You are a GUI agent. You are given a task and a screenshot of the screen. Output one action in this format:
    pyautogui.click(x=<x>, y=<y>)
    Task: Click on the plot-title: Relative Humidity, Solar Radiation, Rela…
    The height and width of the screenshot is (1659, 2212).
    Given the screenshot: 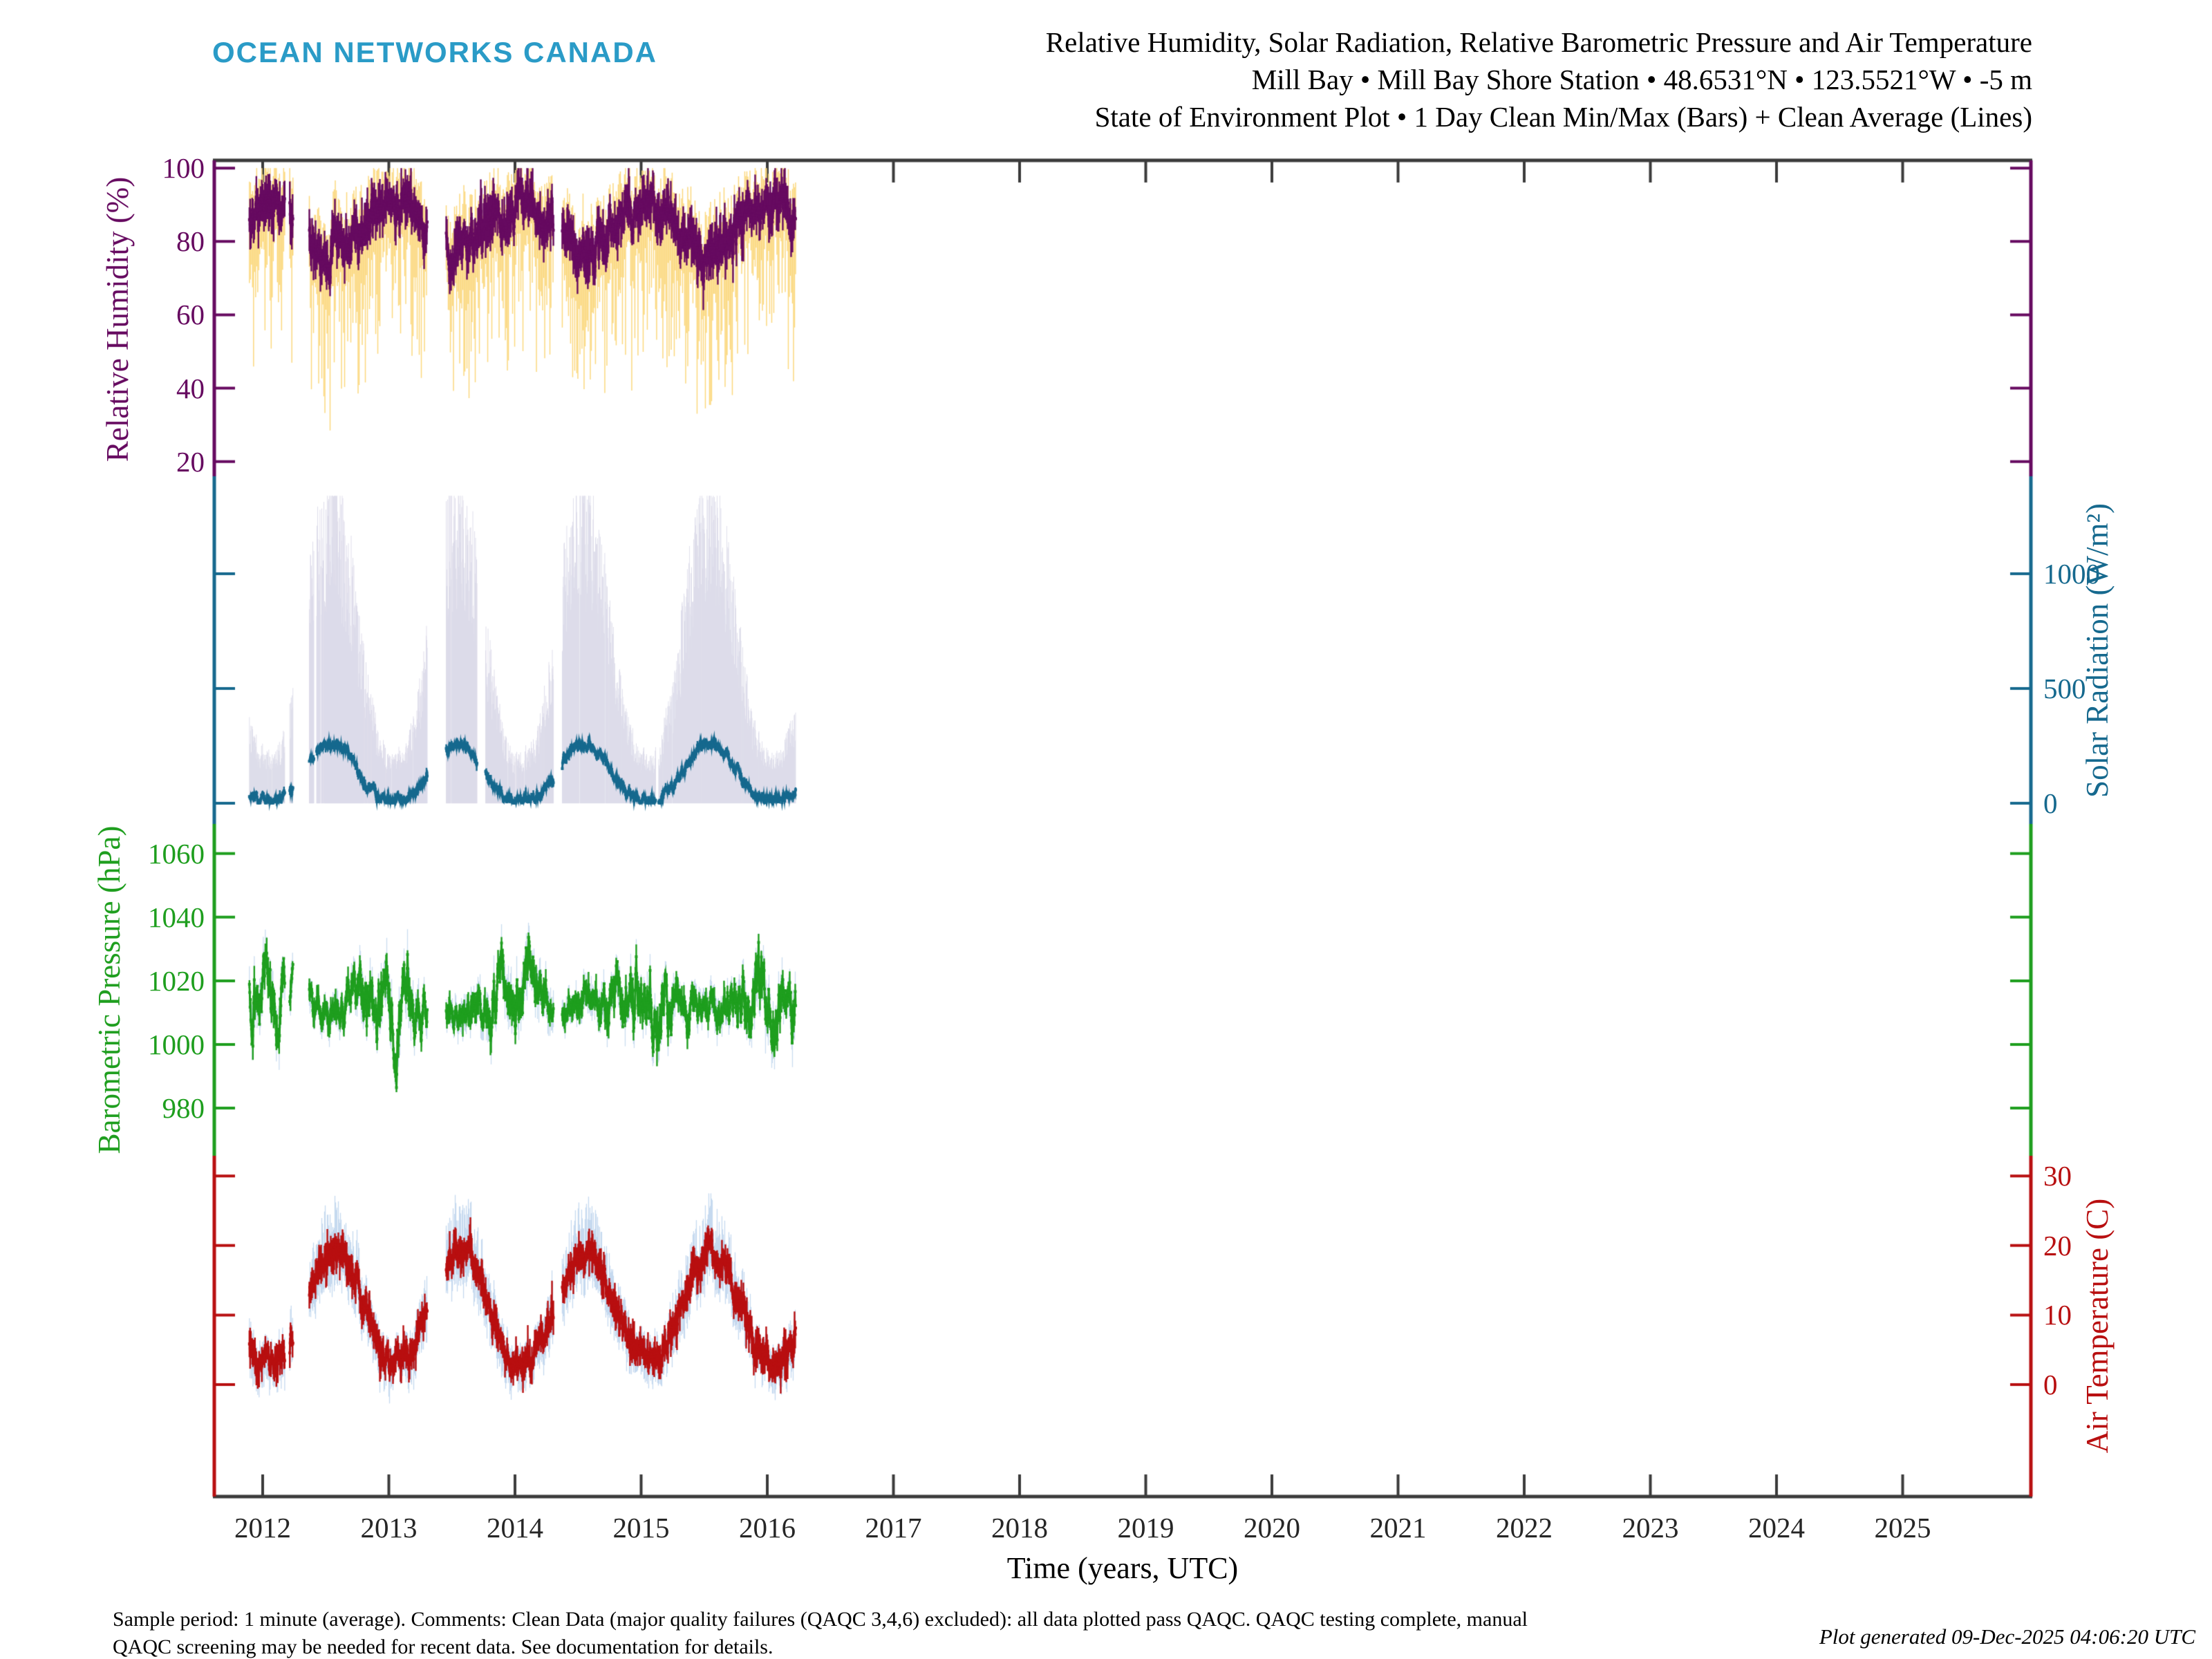 What is the action you would take?
    pyautogui.click(x=1539, y=79)
    